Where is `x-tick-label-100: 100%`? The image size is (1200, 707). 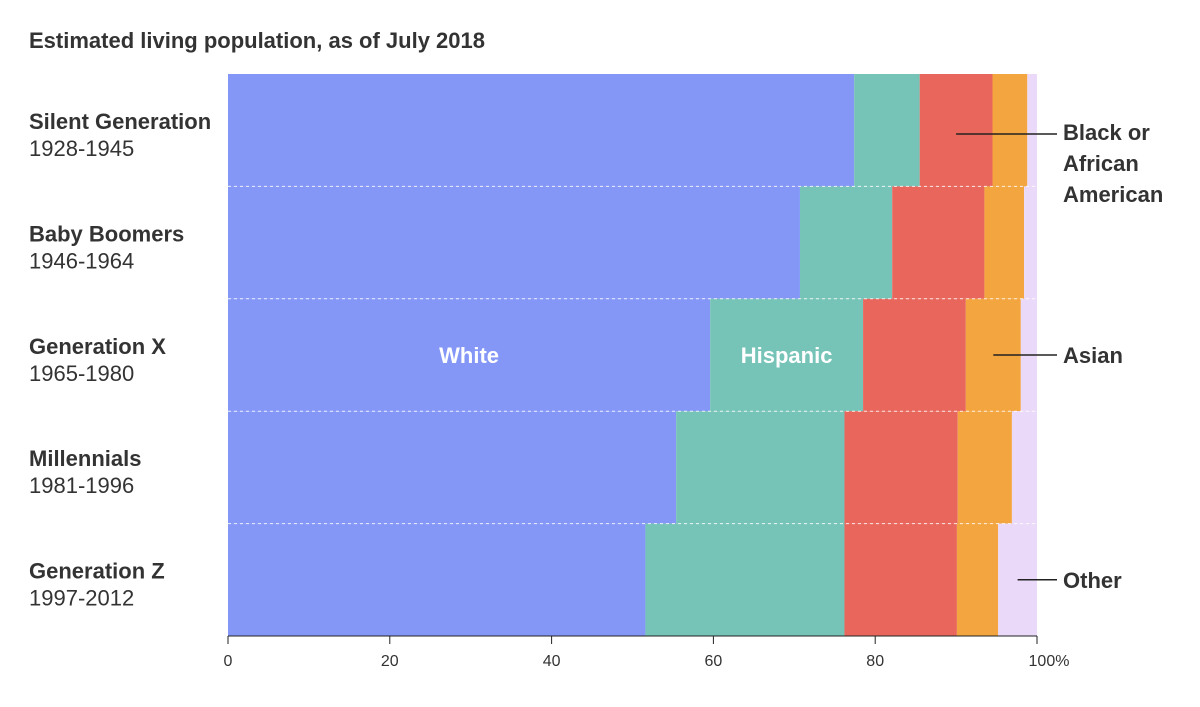
x-tick-label-100: 100% is located at coordinates (1049, 661).